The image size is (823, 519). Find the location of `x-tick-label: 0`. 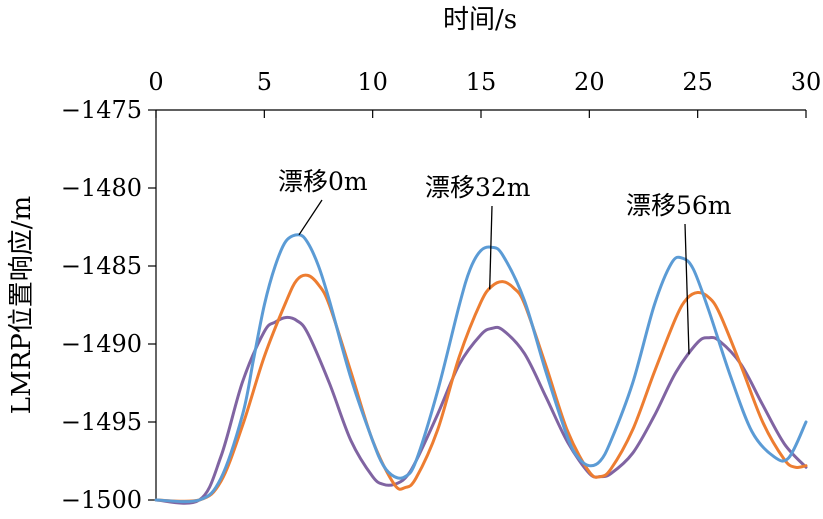

x-tick-label: 0 is located at coordinates (155, 82).